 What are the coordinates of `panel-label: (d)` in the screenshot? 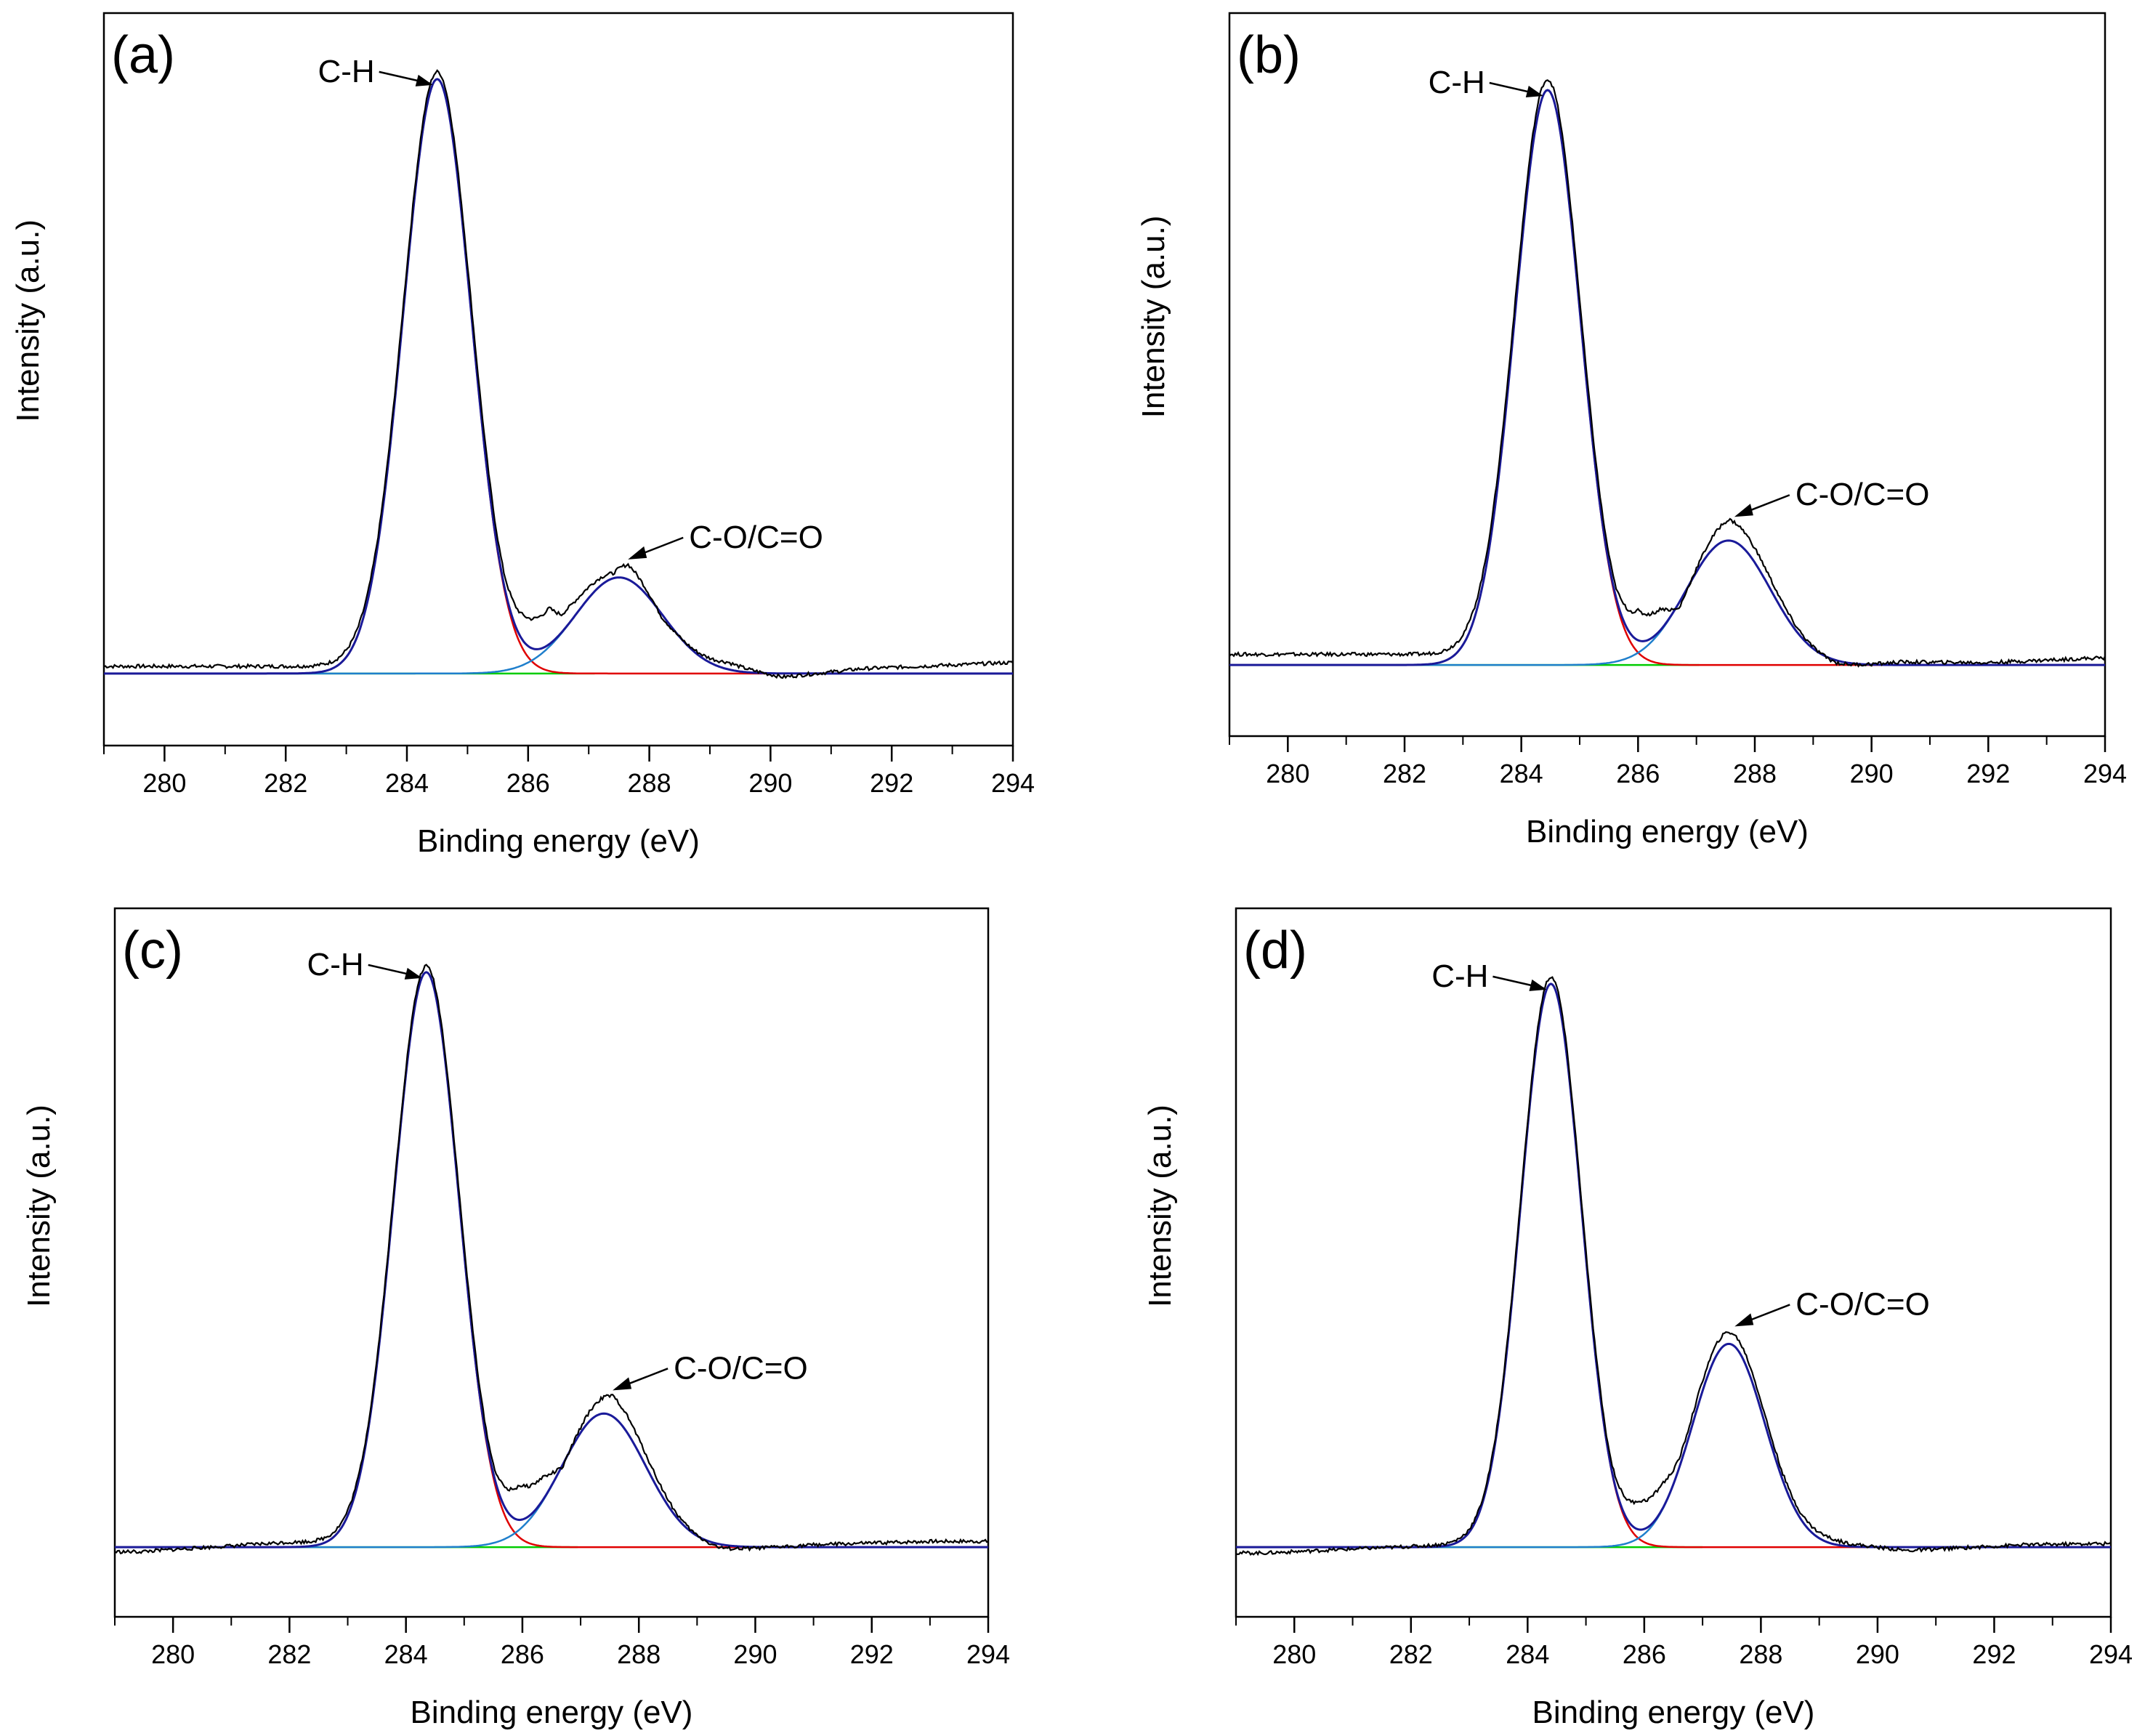 It's located at (1275, 950).